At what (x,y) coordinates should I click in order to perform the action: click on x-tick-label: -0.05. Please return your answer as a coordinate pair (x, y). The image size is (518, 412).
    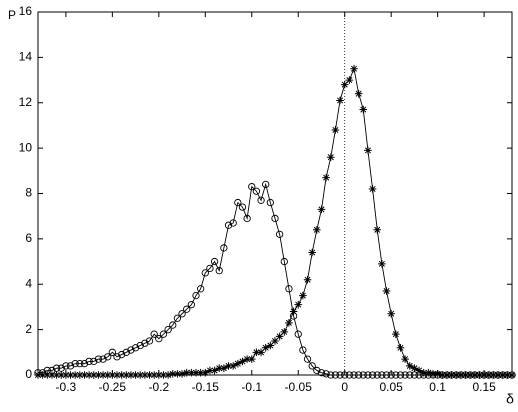
    Looking at the image, I should click on (299, 387).